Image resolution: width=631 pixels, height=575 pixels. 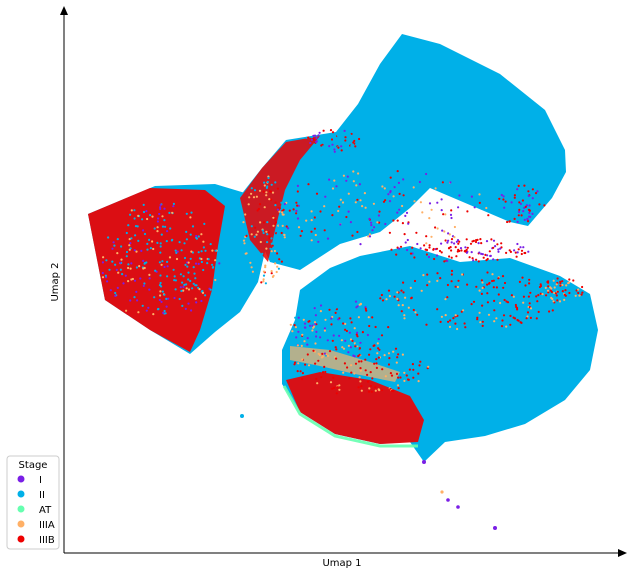 I want to click on x-axis-arrowhead, so click(x=622, y=553).